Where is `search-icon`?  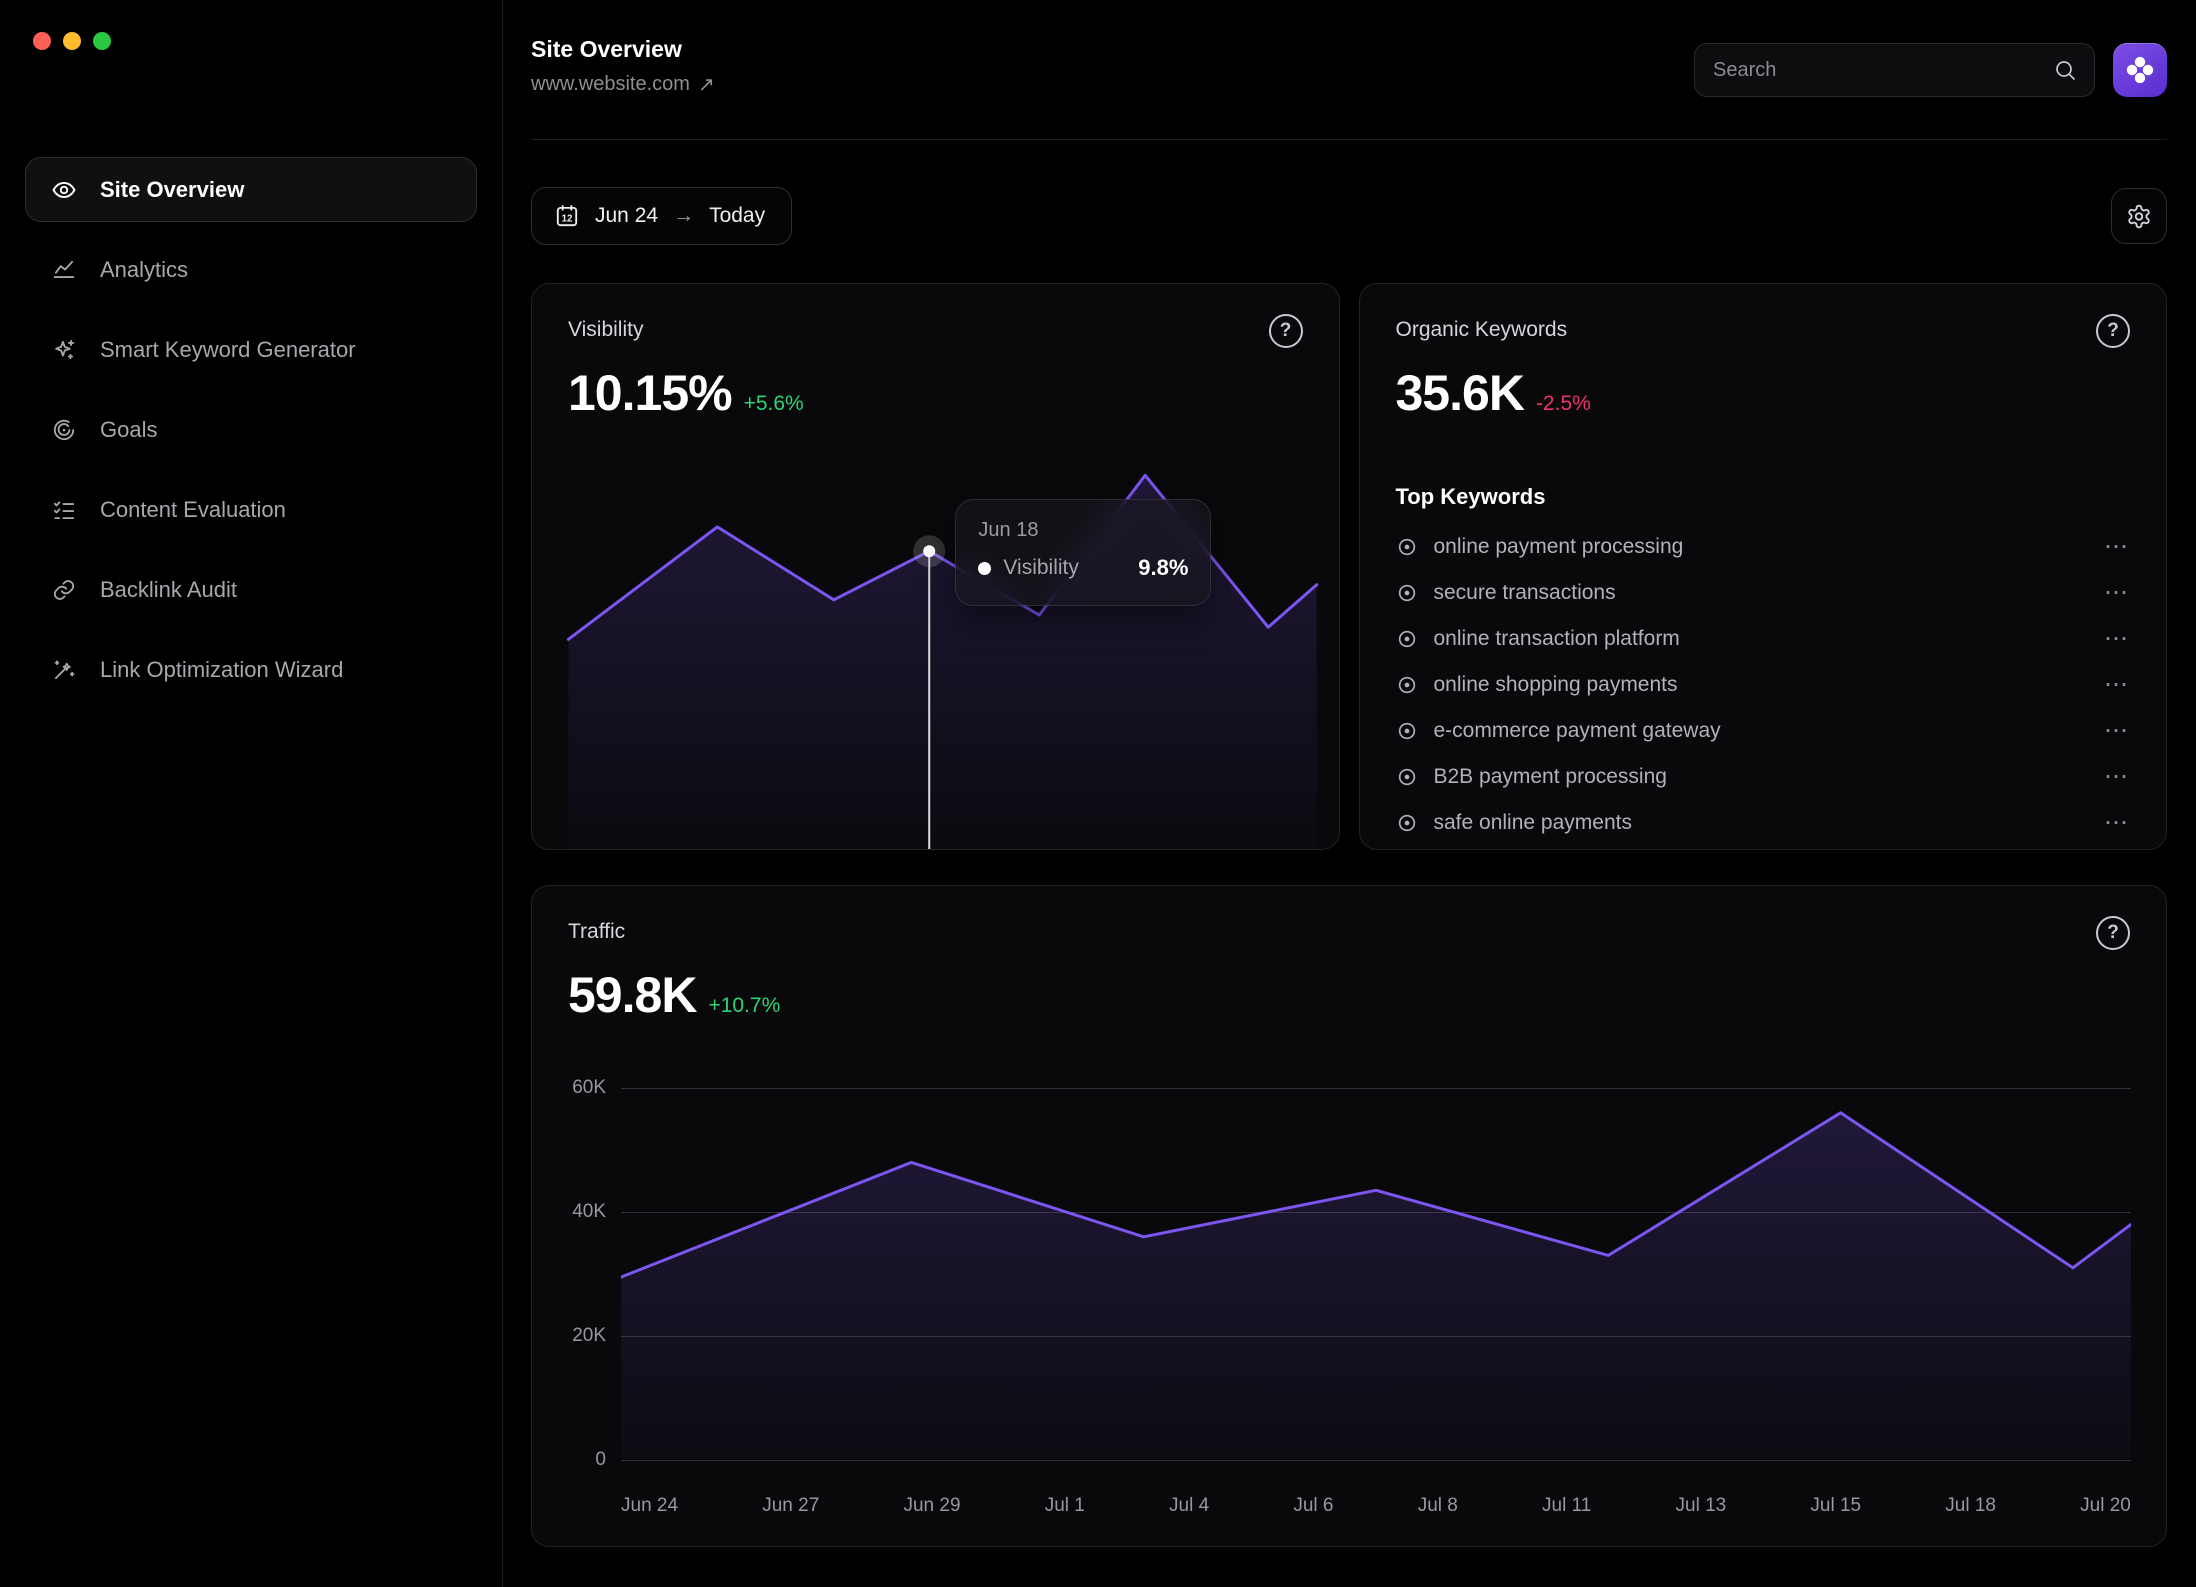
search-icon is located at coordinates (2065, 70).